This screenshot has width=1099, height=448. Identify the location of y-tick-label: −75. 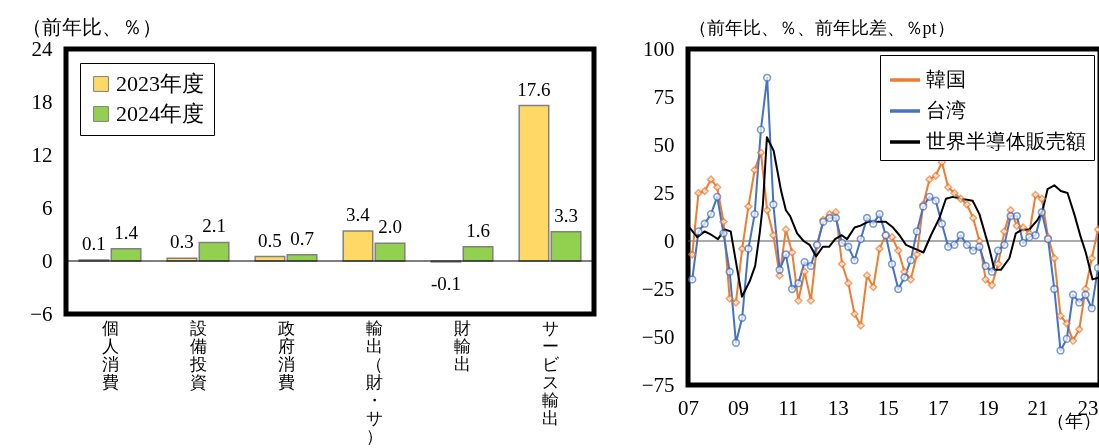
(658, 384).